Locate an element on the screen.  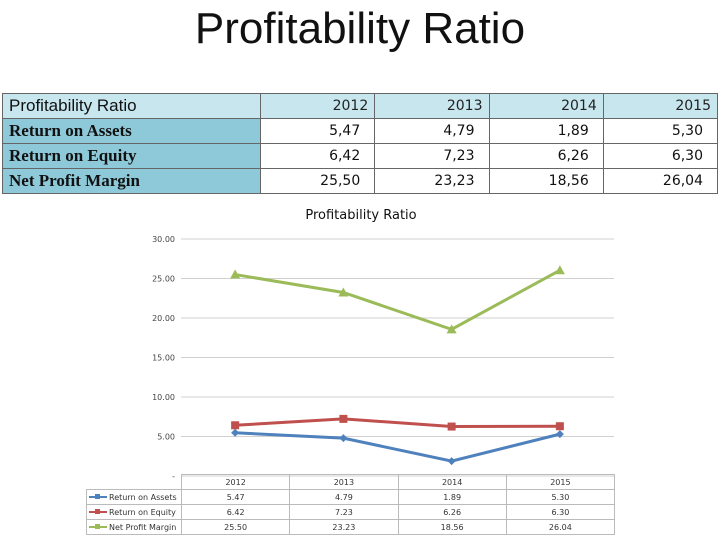
series-net-profit-margin is located at coordinates (397, 299).